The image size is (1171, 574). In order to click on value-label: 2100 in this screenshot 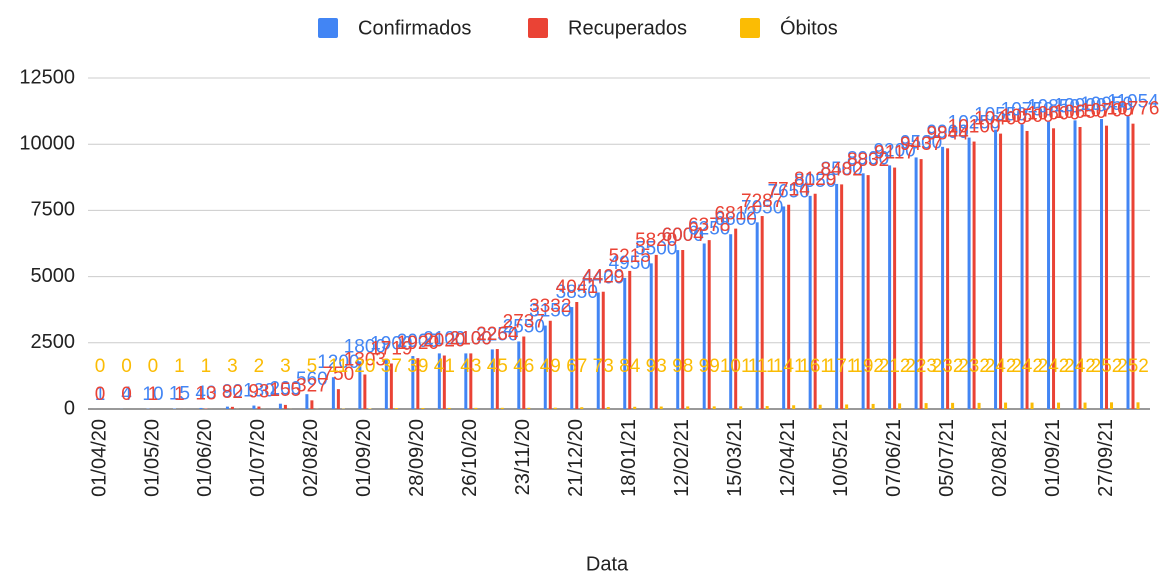, I will do `click(471, 338)`.